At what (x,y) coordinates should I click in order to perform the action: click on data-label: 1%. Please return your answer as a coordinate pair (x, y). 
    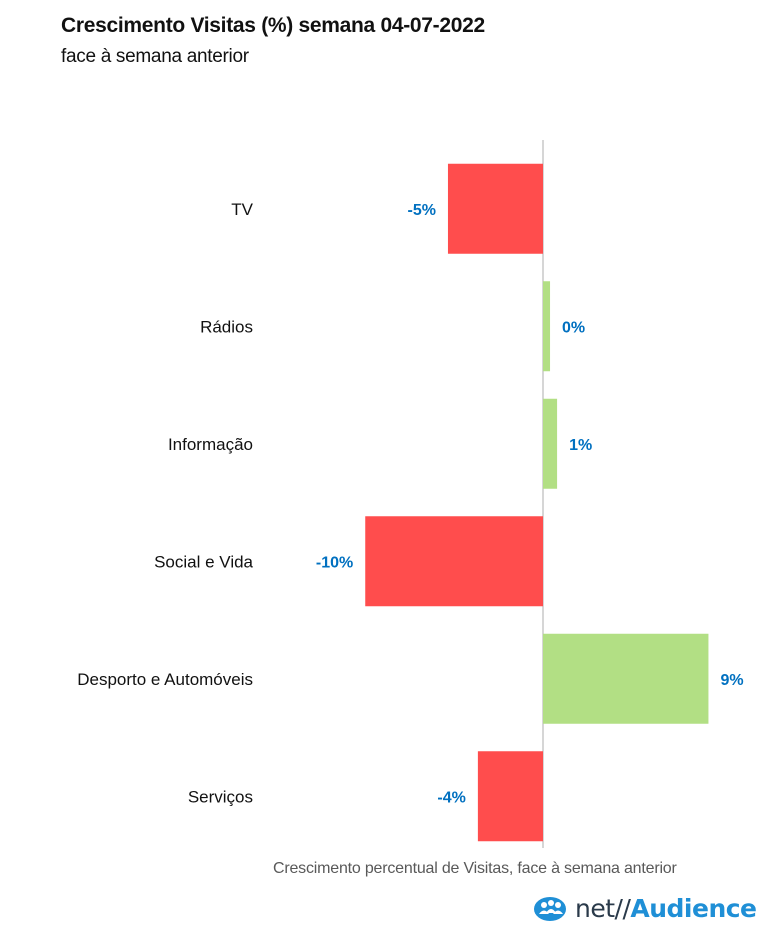
    Looking at the image, I should click on (580, 445).